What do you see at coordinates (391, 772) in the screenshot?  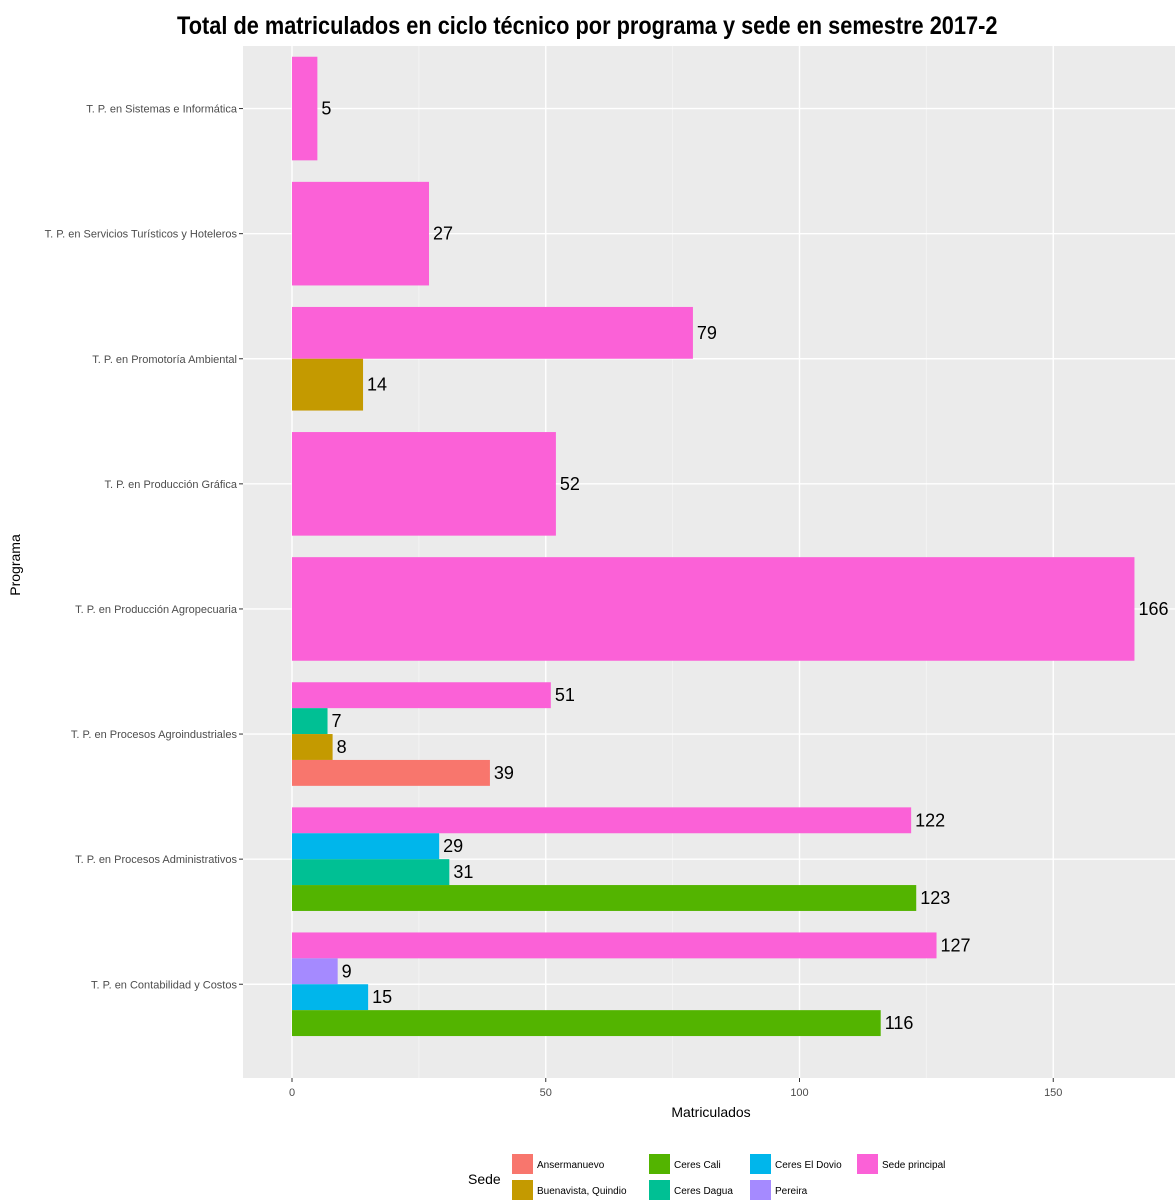 I see `bar-ansermanuevo` at bounding box center [391, 772].